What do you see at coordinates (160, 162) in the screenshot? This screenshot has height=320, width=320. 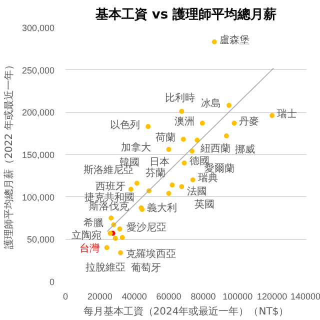 I see `annotation: 日本` at bounding box center [160, 162].